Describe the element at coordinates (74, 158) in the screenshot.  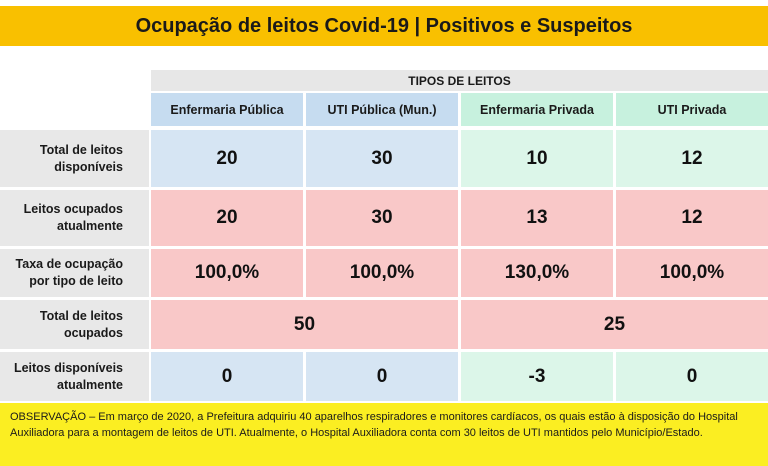
I see `row-label-total-disponiveis: Total de leitos disponíveis` at that location.